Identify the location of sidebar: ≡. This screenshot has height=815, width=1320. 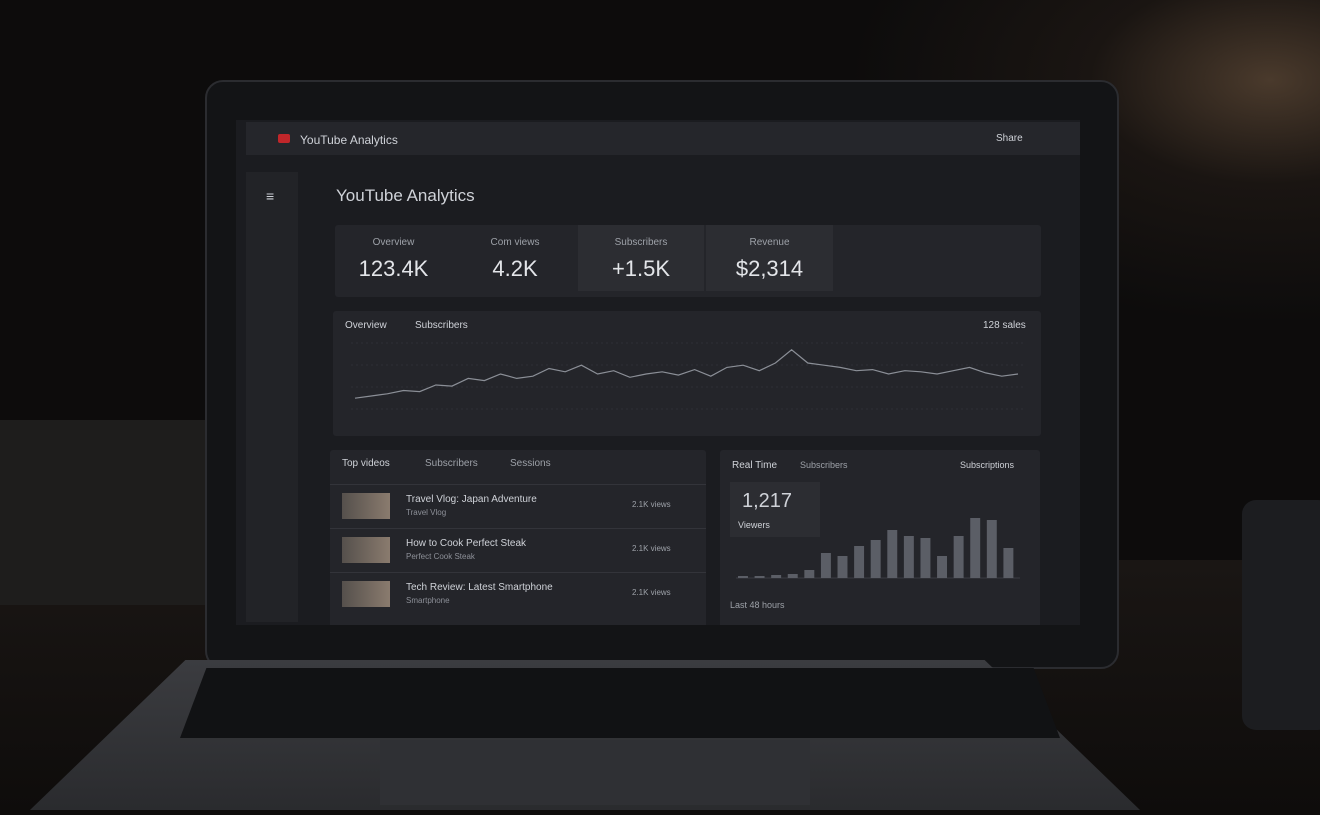
(272, 397).